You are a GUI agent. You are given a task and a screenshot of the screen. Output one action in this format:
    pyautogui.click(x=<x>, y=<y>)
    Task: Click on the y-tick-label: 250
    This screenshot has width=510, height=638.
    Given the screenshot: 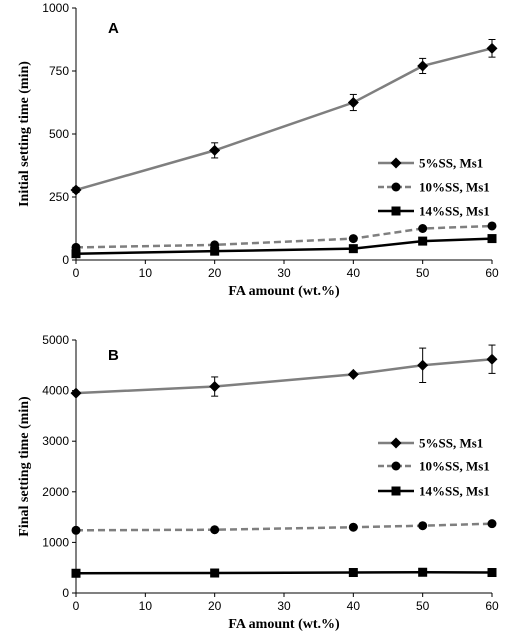 What is the action you would take?
    pyautogui.click(x=59, y=197)
    